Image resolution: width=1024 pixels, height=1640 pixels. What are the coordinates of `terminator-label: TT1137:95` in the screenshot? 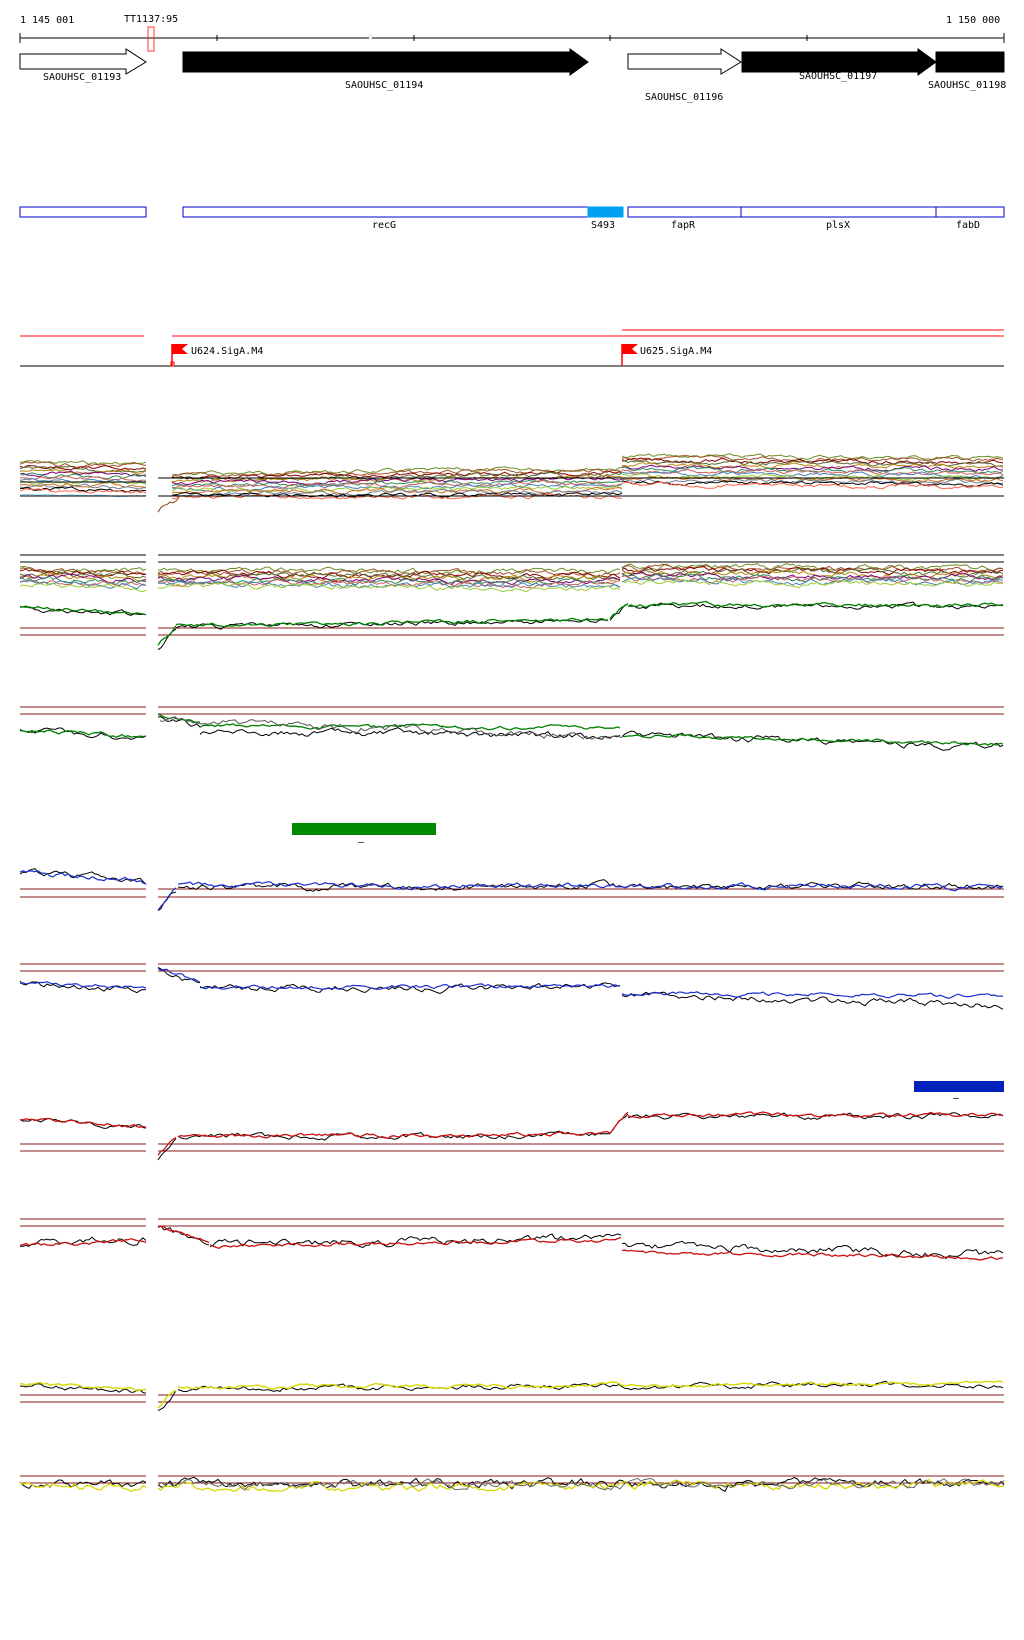 It's located at (151, 19).